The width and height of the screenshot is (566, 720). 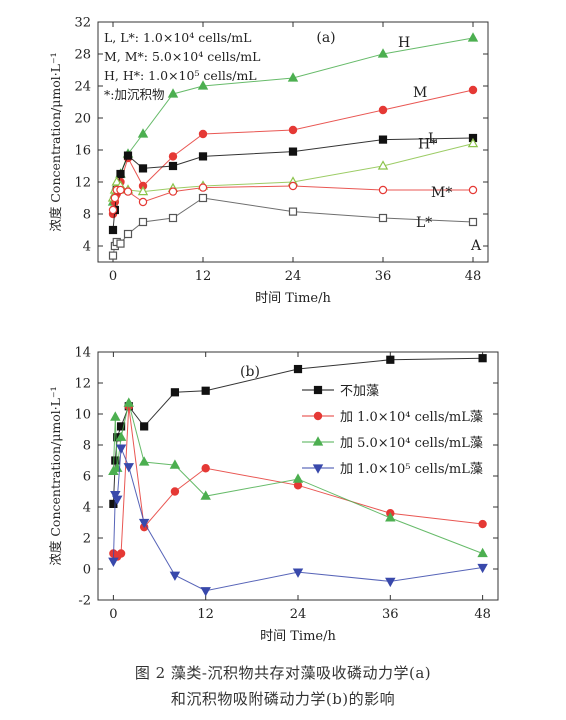 What do you see at coordinates (325, 38) in the screenshot?
I see `panel-label-a: (a)` at bounding box center [325, 38].